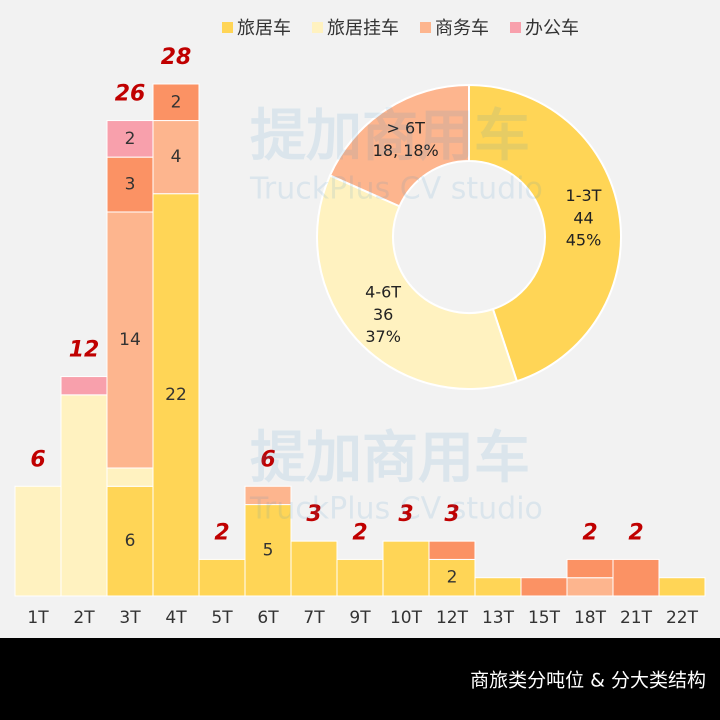  I want to click on data-label: 4, so click(176, 157).